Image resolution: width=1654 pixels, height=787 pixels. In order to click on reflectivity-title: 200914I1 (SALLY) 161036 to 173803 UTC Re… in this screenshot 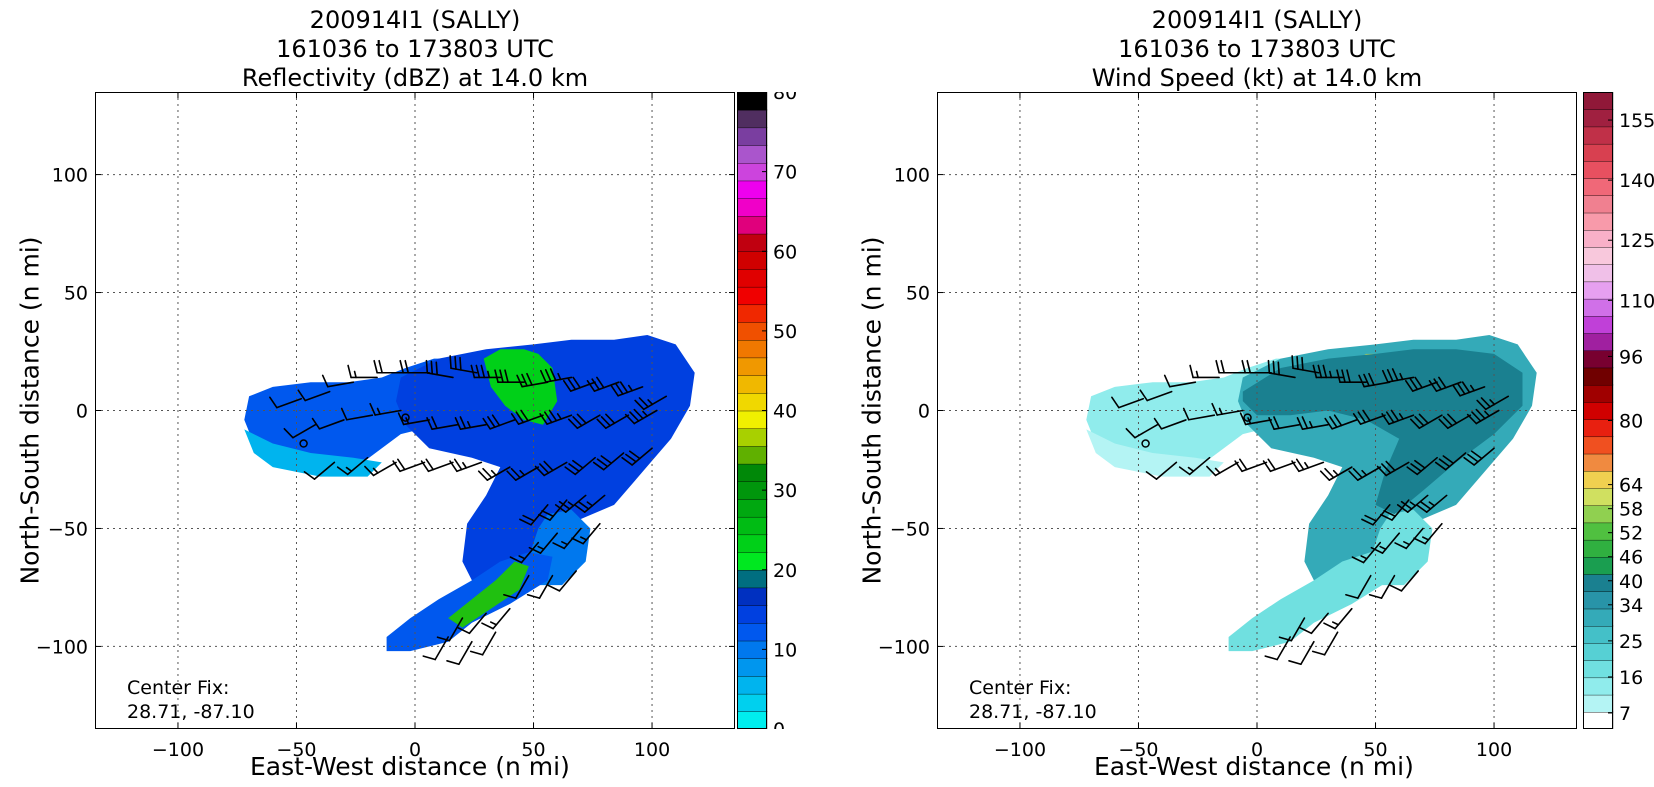, I will do `click(415, 49)`.